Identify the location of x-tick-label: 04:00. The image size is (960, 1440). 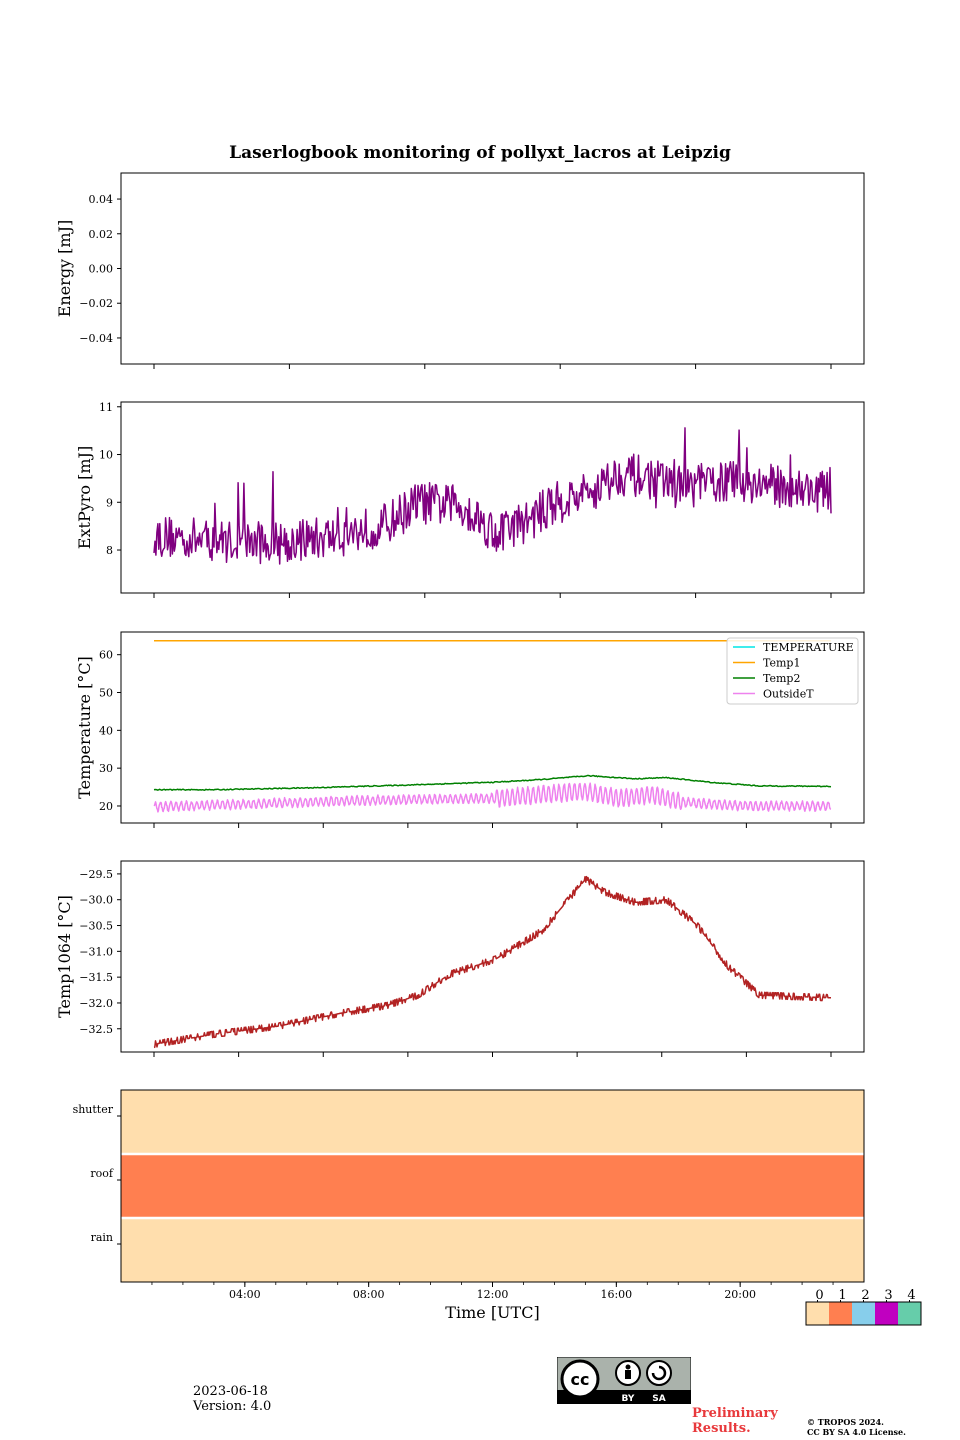
(245, 1294).